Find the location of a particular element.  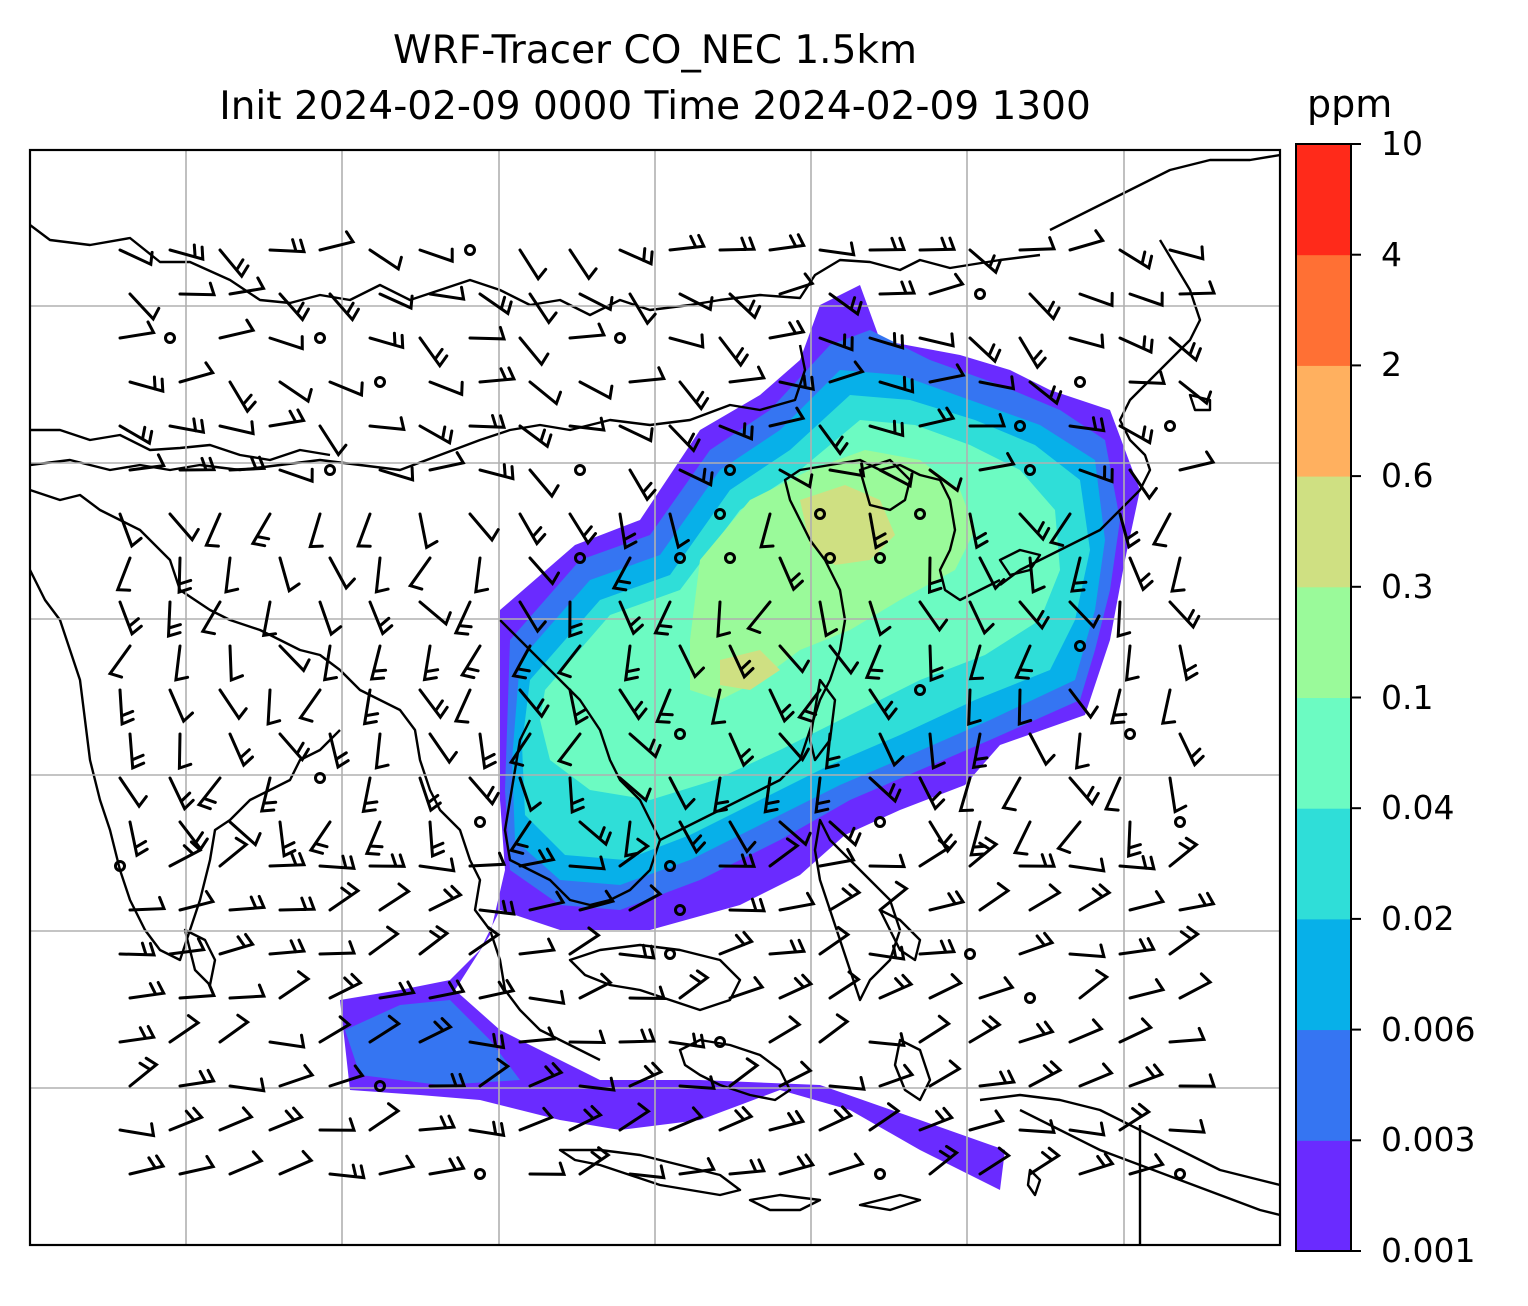

colorbar-tick-label: 2 is located at coordinates (1391, 365).